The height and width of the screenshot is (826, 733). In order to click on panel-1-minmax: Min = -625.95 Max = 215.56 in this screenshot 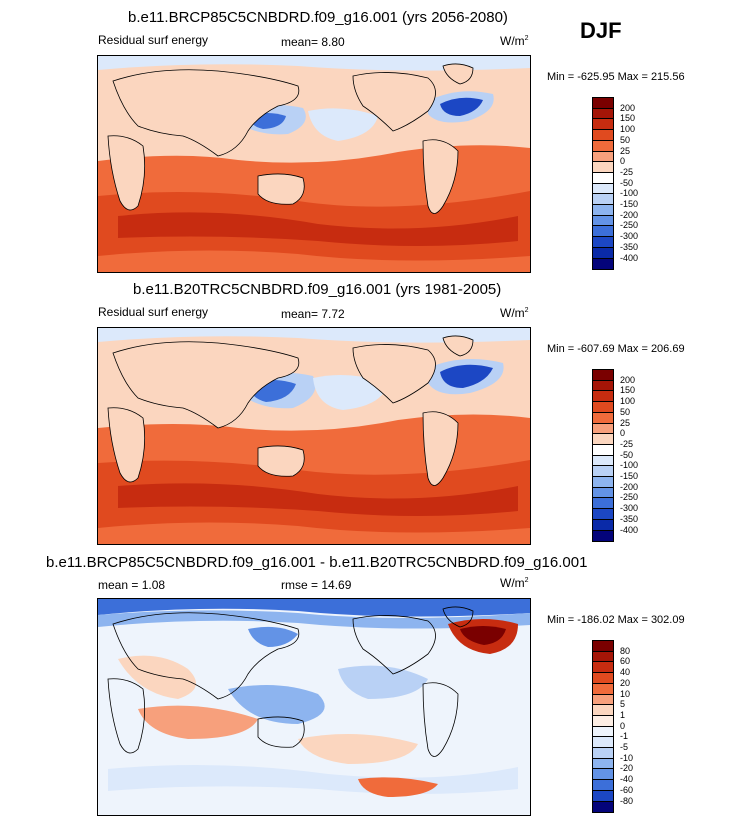, I will do `click(616, 77)`.